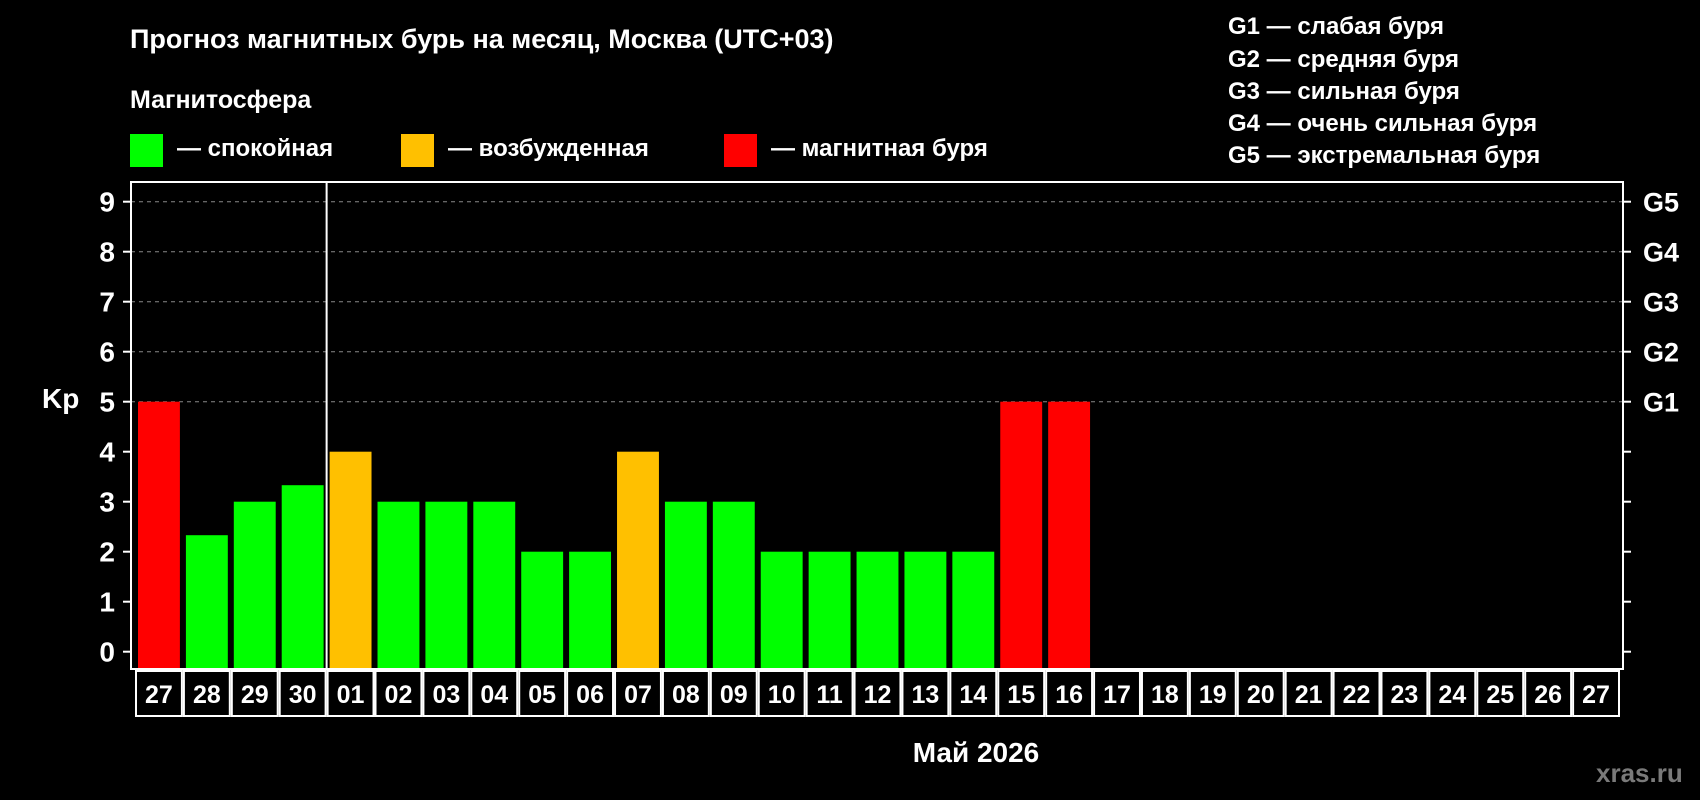 The image size is (1700, 800). I want to click on x-tick-label: 09, so click(734, 695).